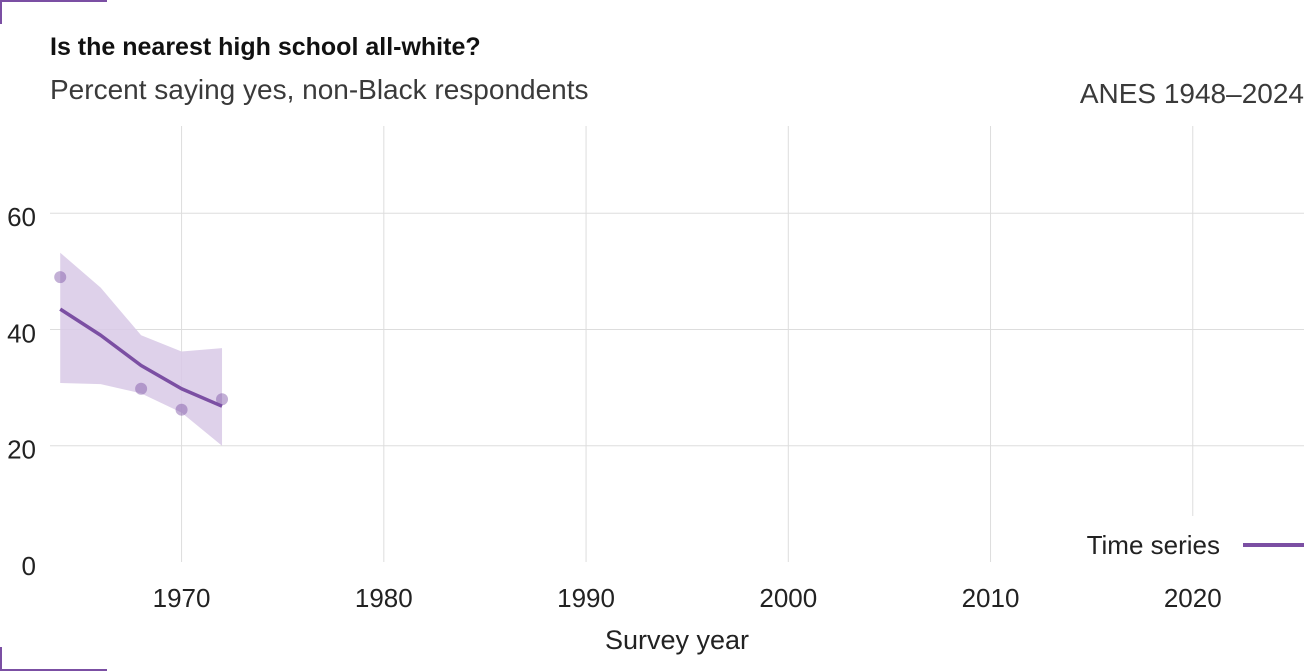 The width and height of the screenshot is (1304, 671). Describe the element at coordinates (141, 388) in the screenshot. I see `data-point-1968` at that location.